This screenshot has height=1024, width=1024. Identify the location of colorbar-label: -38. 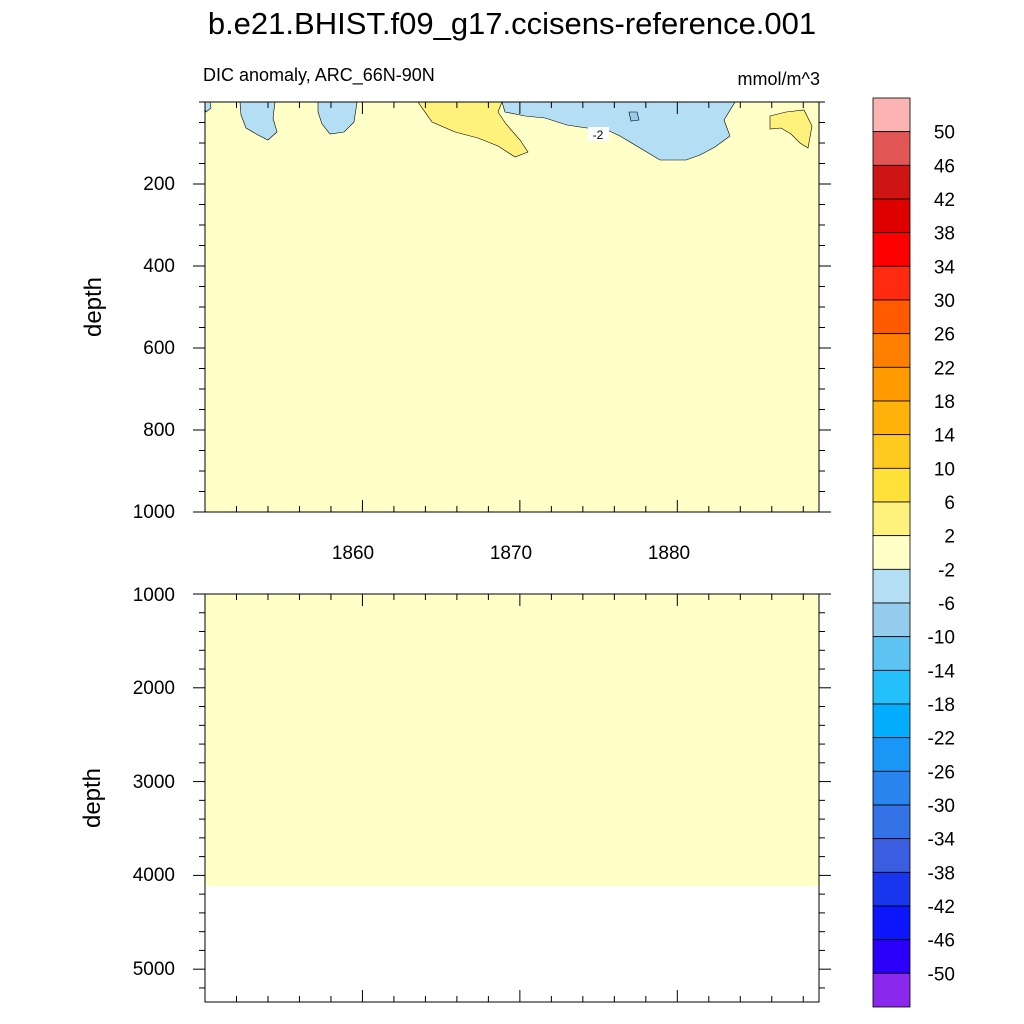
(941, 873).